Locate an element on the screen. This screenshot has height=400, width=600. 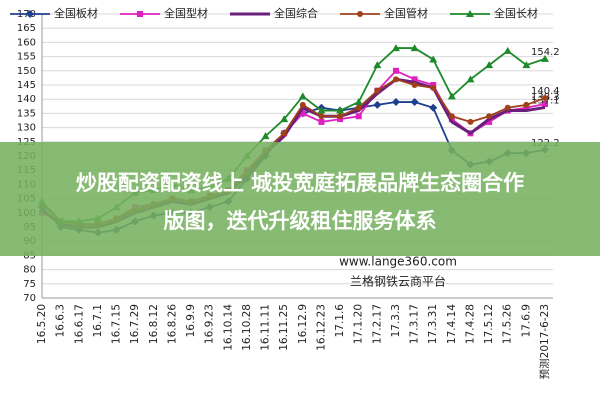
y-tick-label: 135 is located at coordinates (26, 113).